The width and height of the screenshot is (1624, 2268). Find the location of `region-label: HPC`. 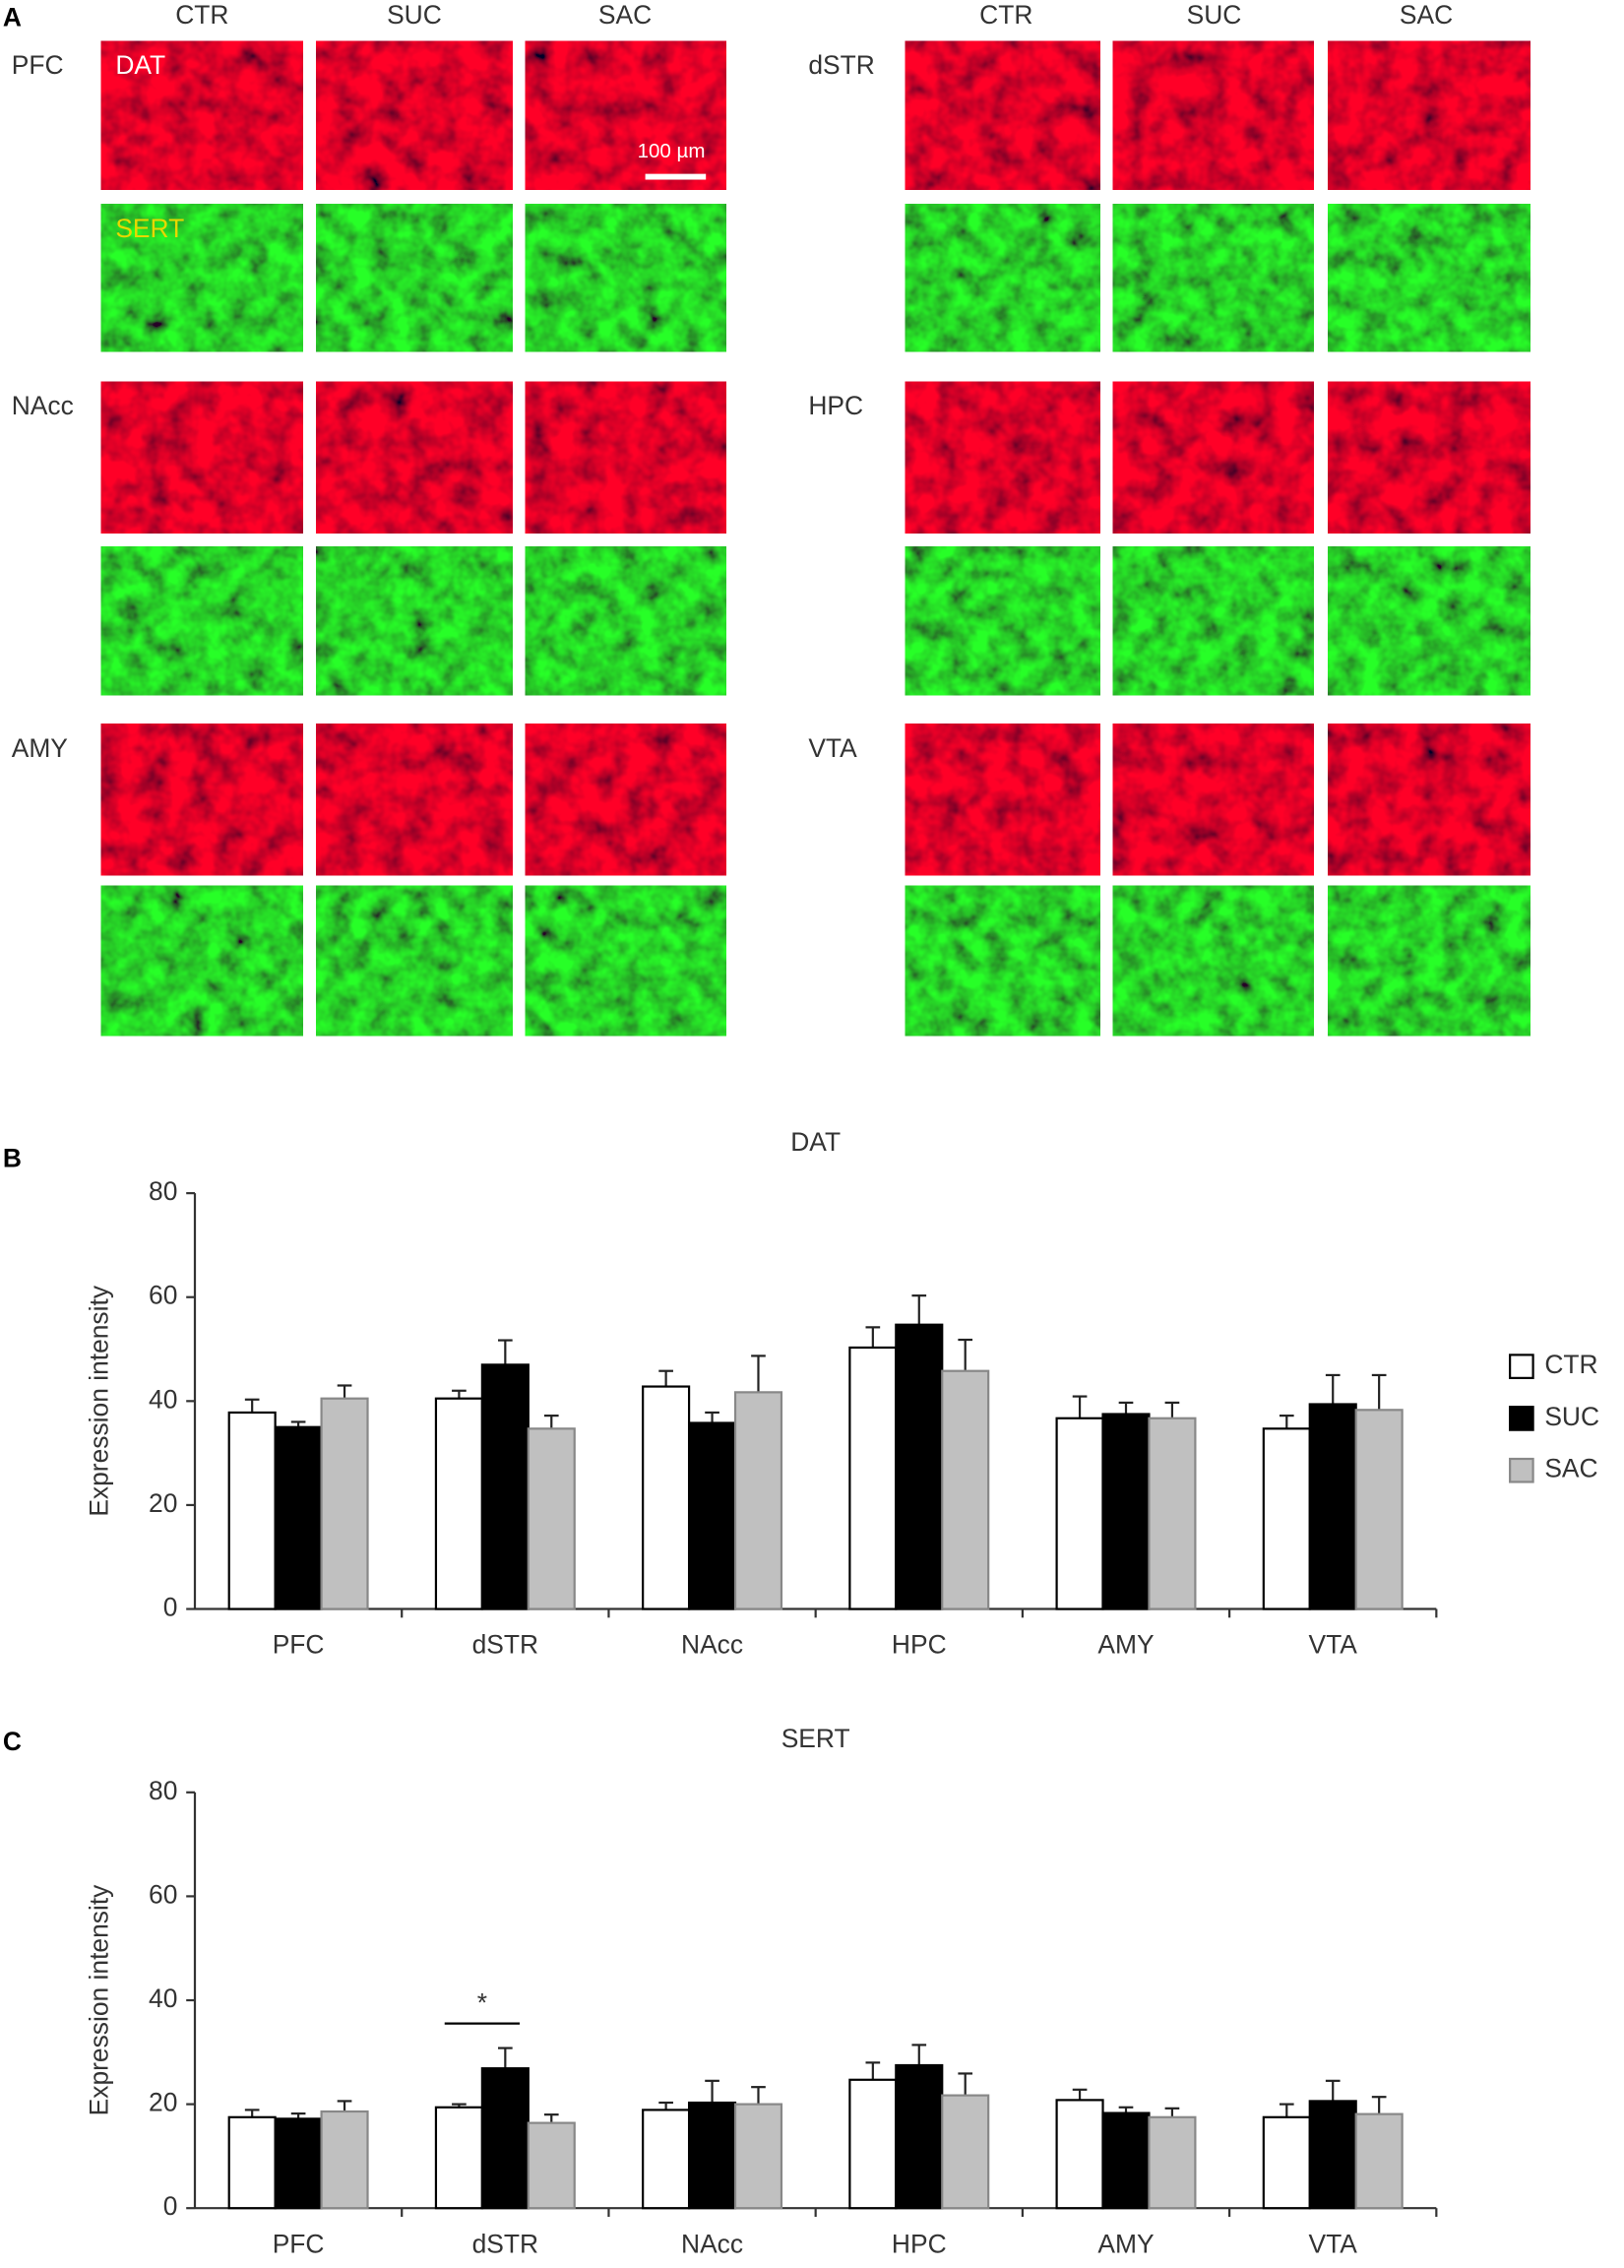

region-label: HPC is located at coordinates (835, 405).